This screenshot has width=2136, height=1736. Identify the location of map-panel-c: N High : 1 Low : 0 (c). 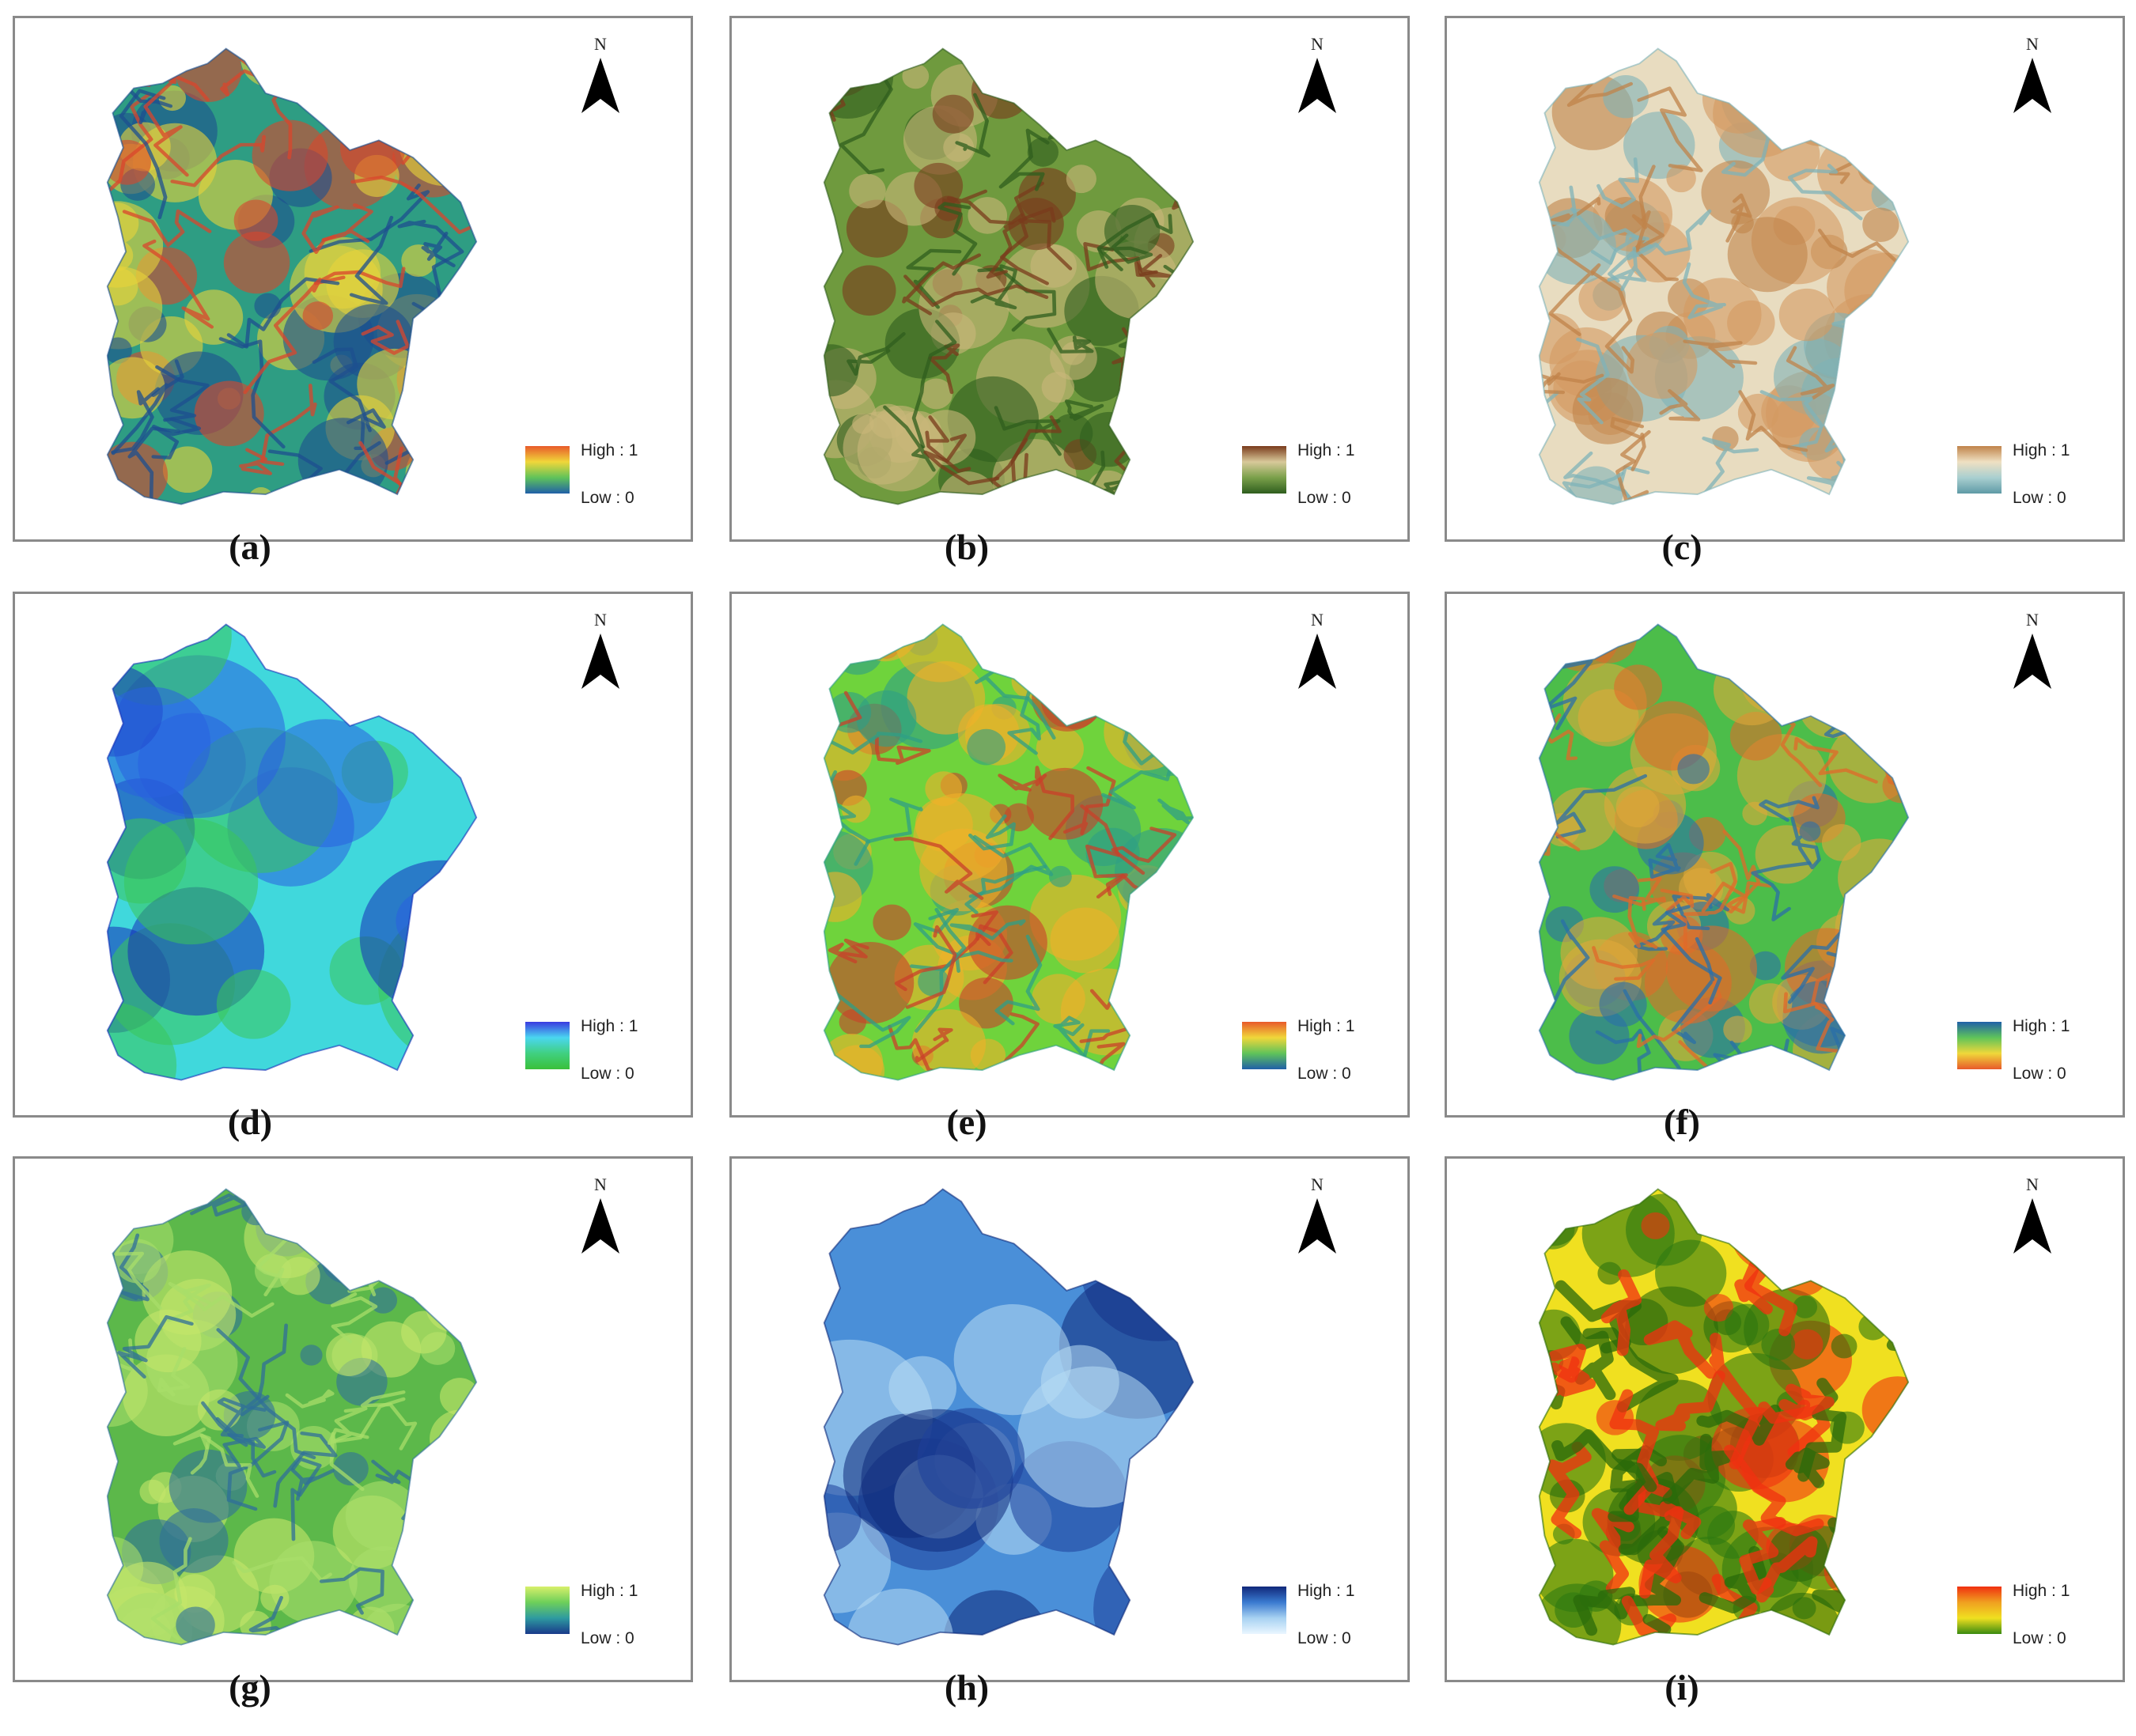
(1785, 306).